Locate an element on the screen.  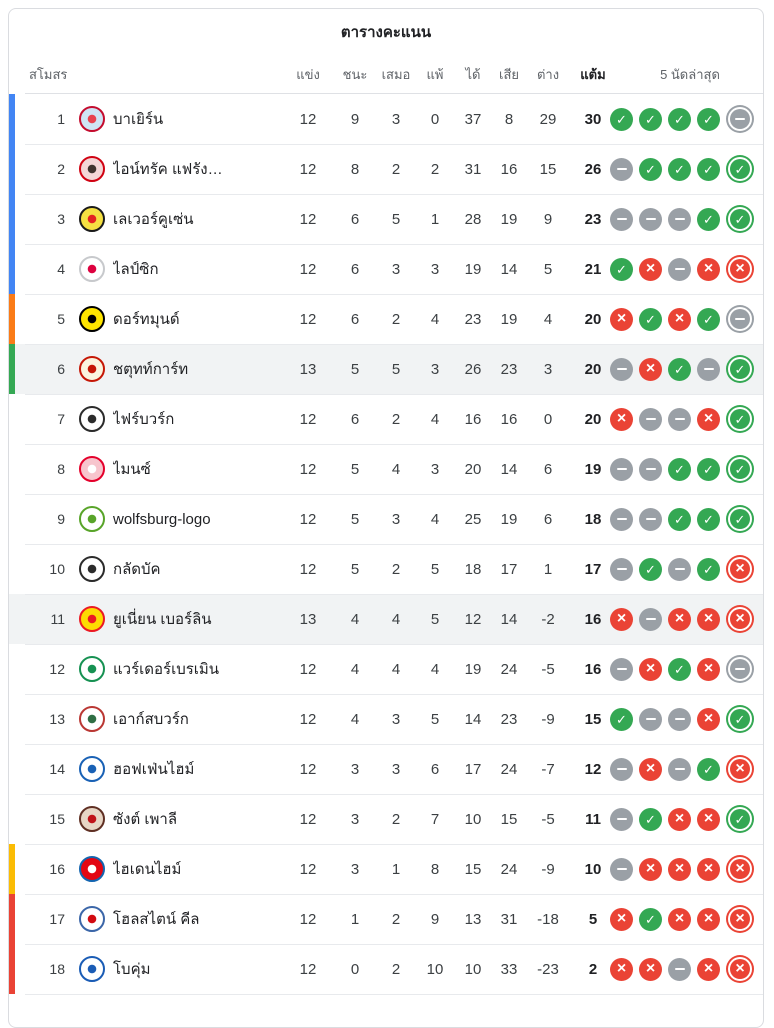
team-name: ยูเนี่ยน เบอร์ลิน is located at coordinates (162, 619).